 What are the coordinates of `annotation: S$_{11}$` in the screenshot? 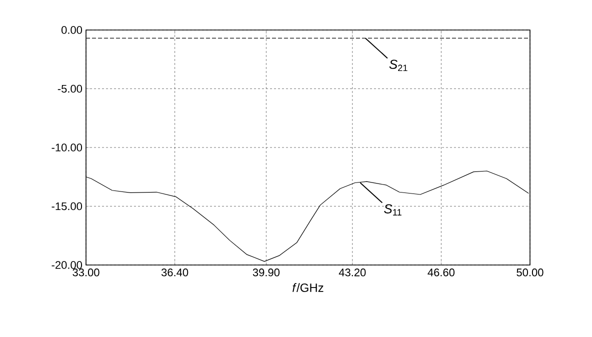 It's located at (393, 210).